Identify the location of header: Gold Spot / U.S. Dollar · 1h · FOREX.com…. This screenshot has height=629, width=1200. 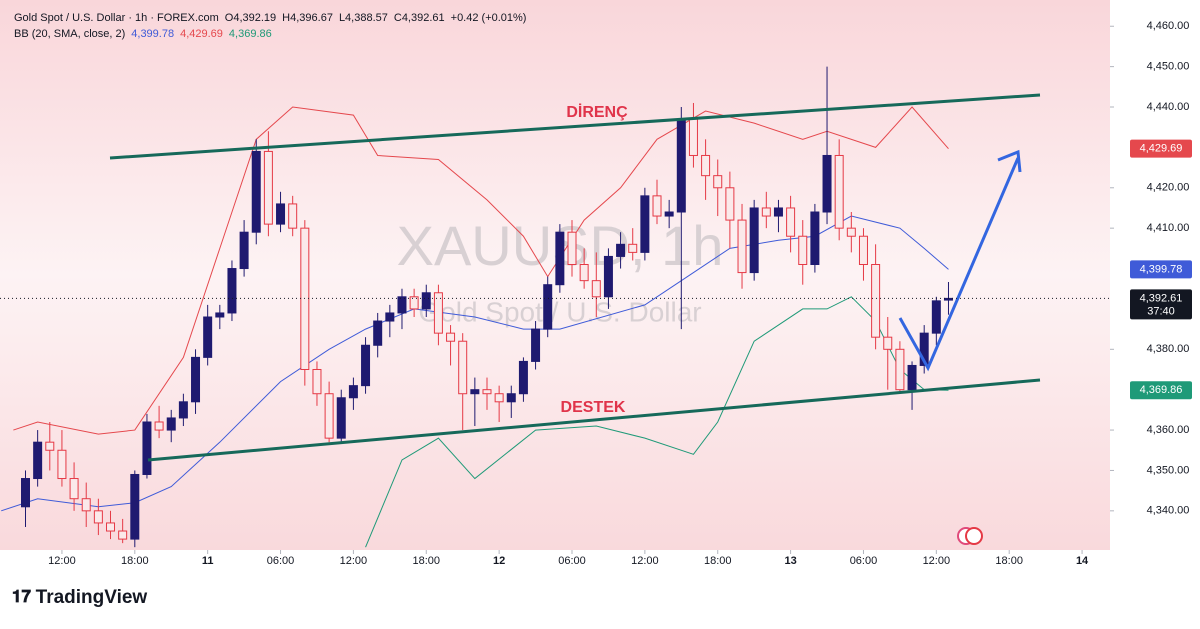
(270, 18).